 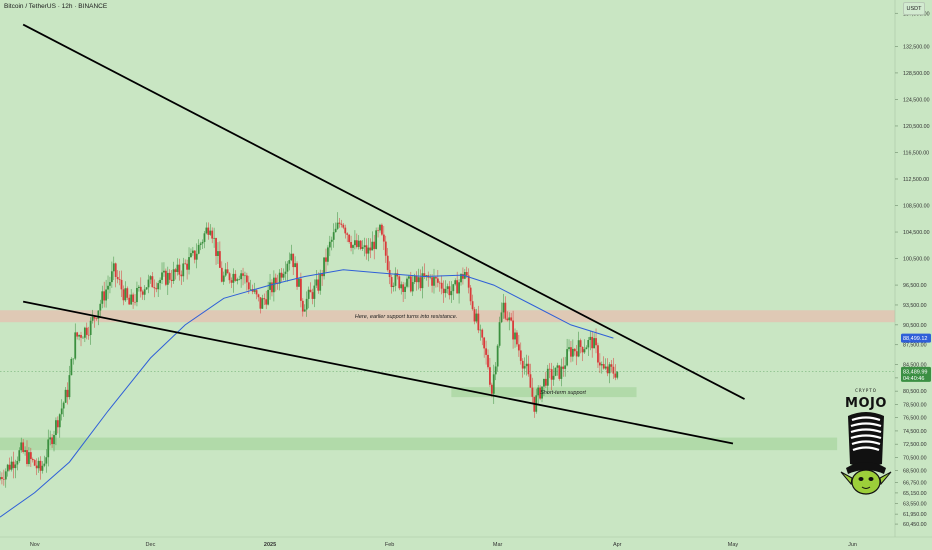 What do you see at coordinates (866, 442) in the screenshot?
I see `crypto-mojo-logo: CRYPTO MOJO` at bounding box center [866, 442].